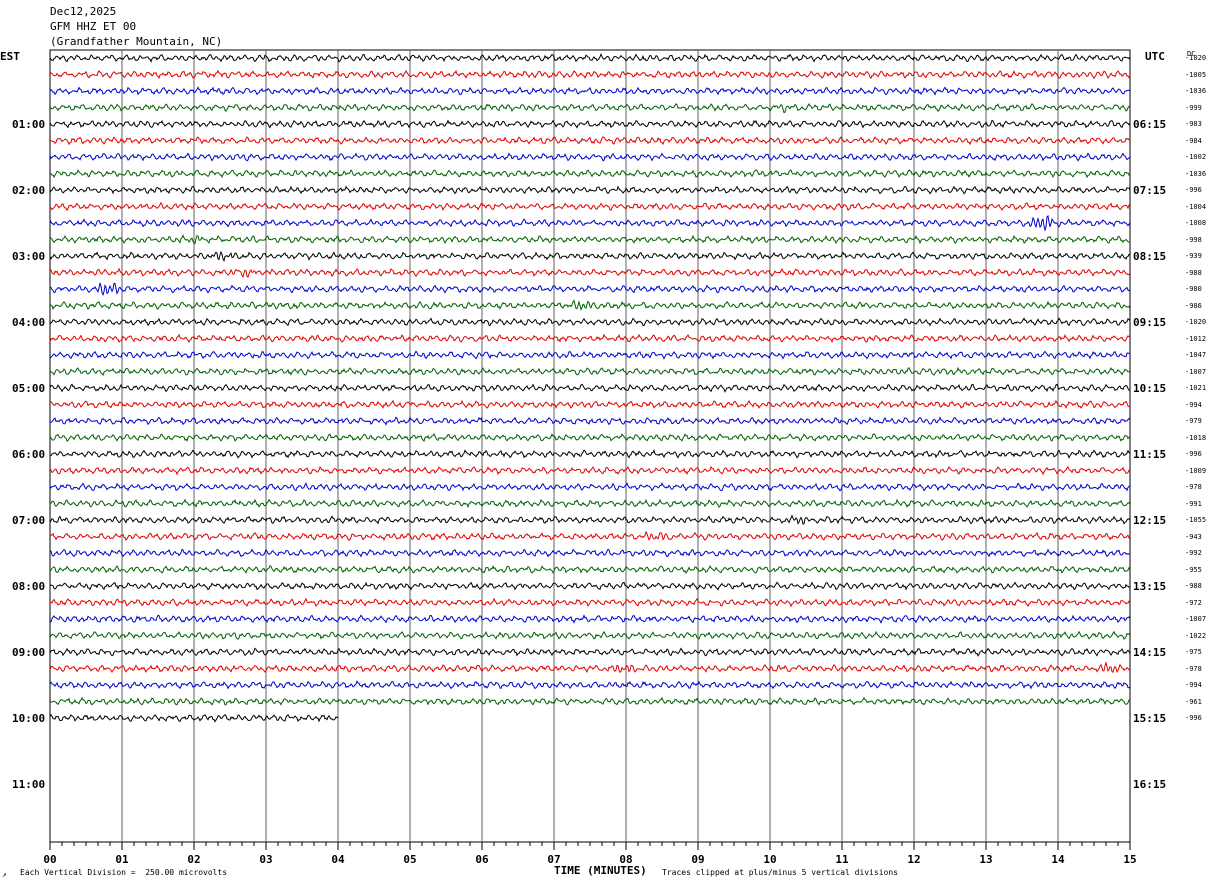 Image resolution: width=1210 pixels, height=886 pixels. Describe the element at coordinates (29, 652) in the screenshot. I see `hour-label-est: 09:00` at that location.